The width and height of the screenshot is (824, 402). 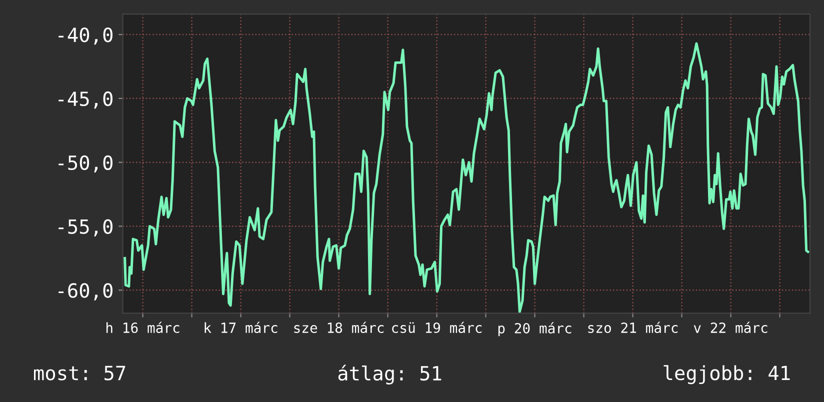 What do you see at coordinates (85, 227) in the screenshot?
I see `y-tick-label: -55,0` at bounding box center [85, 227].